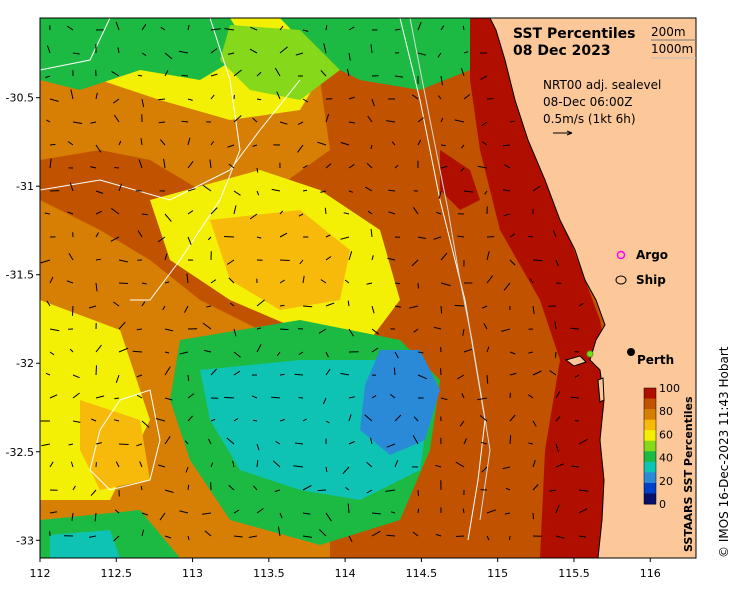 This screenshot has height=592, width=740. I want to click on rottnest-island, so click(575, 361).